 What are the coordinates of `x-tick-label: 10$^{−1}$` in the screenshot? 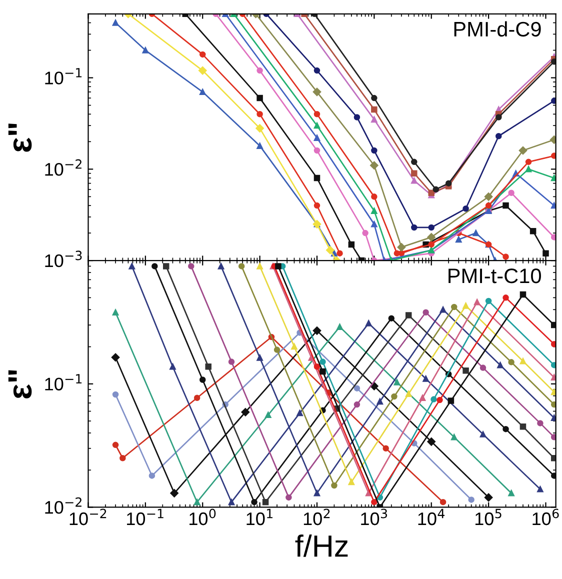 It's located at (145, 517).